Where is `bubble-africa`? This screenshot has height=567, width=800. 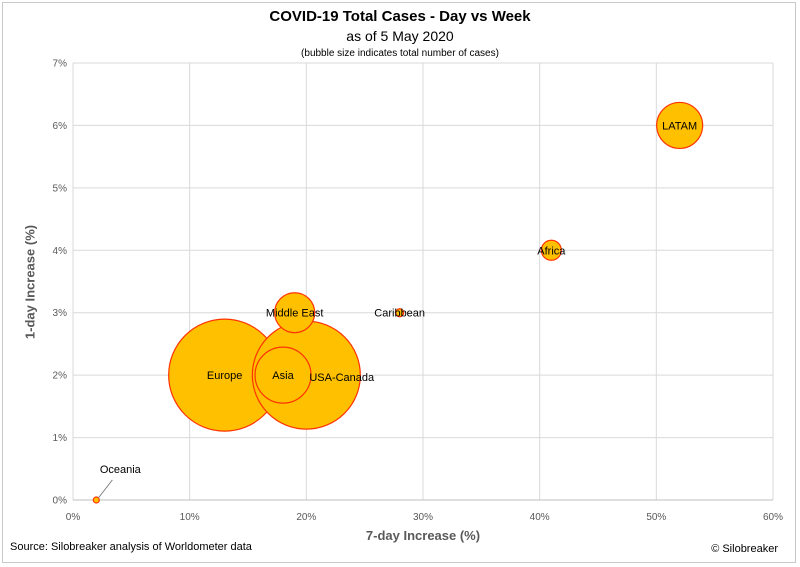
bubble-africa is located at coordinates (551, 250).